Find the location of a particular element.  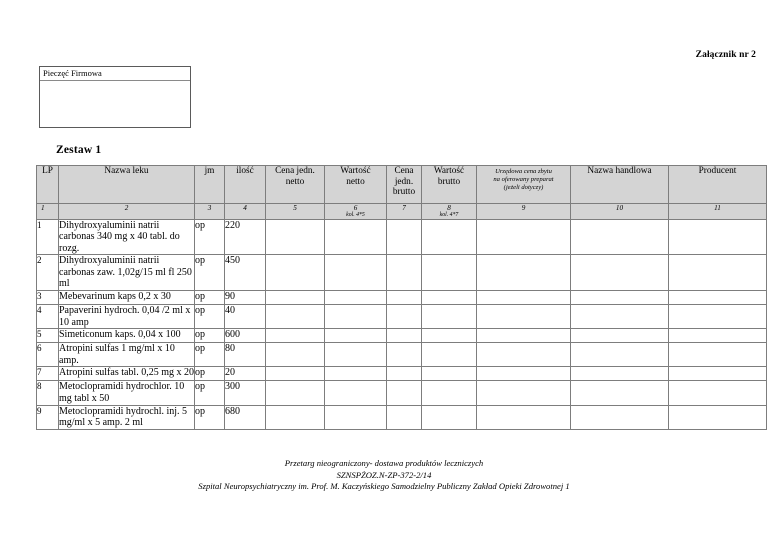

table-row: 6 Atropini sulfas 1 mg/ml x 10 amp. op 80 is located at coordinates (401, 355).